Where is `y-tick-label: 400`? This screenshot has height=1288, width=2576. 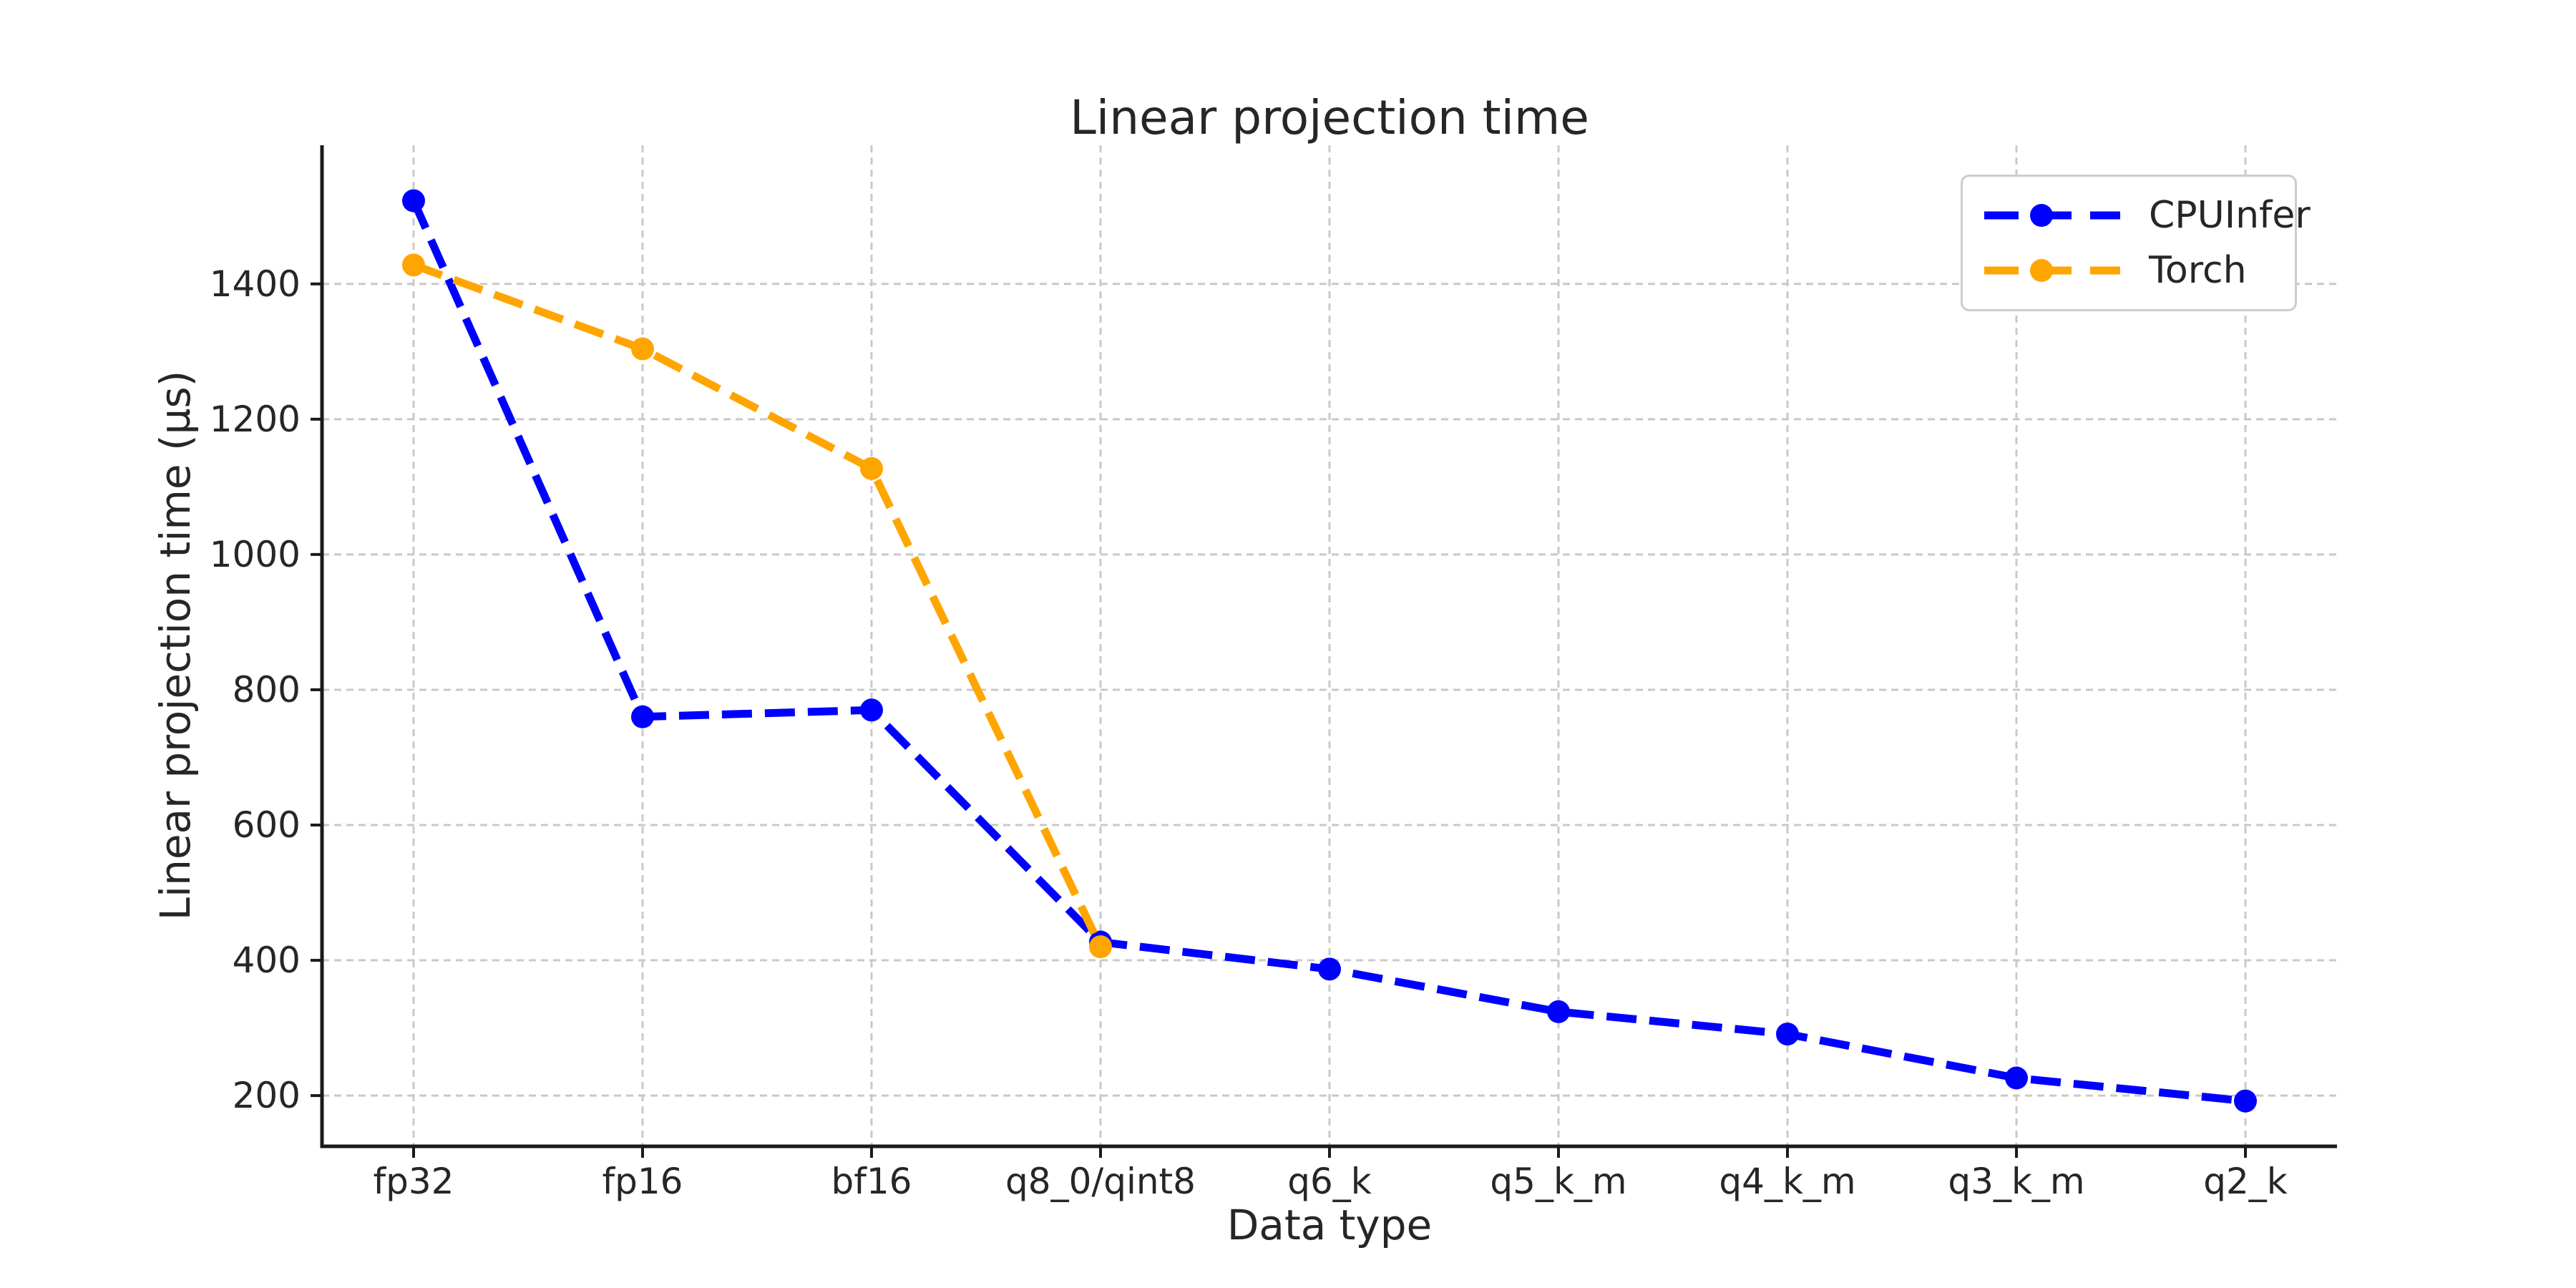 y-tick-label: 400 is located at coordinates (266, 961).